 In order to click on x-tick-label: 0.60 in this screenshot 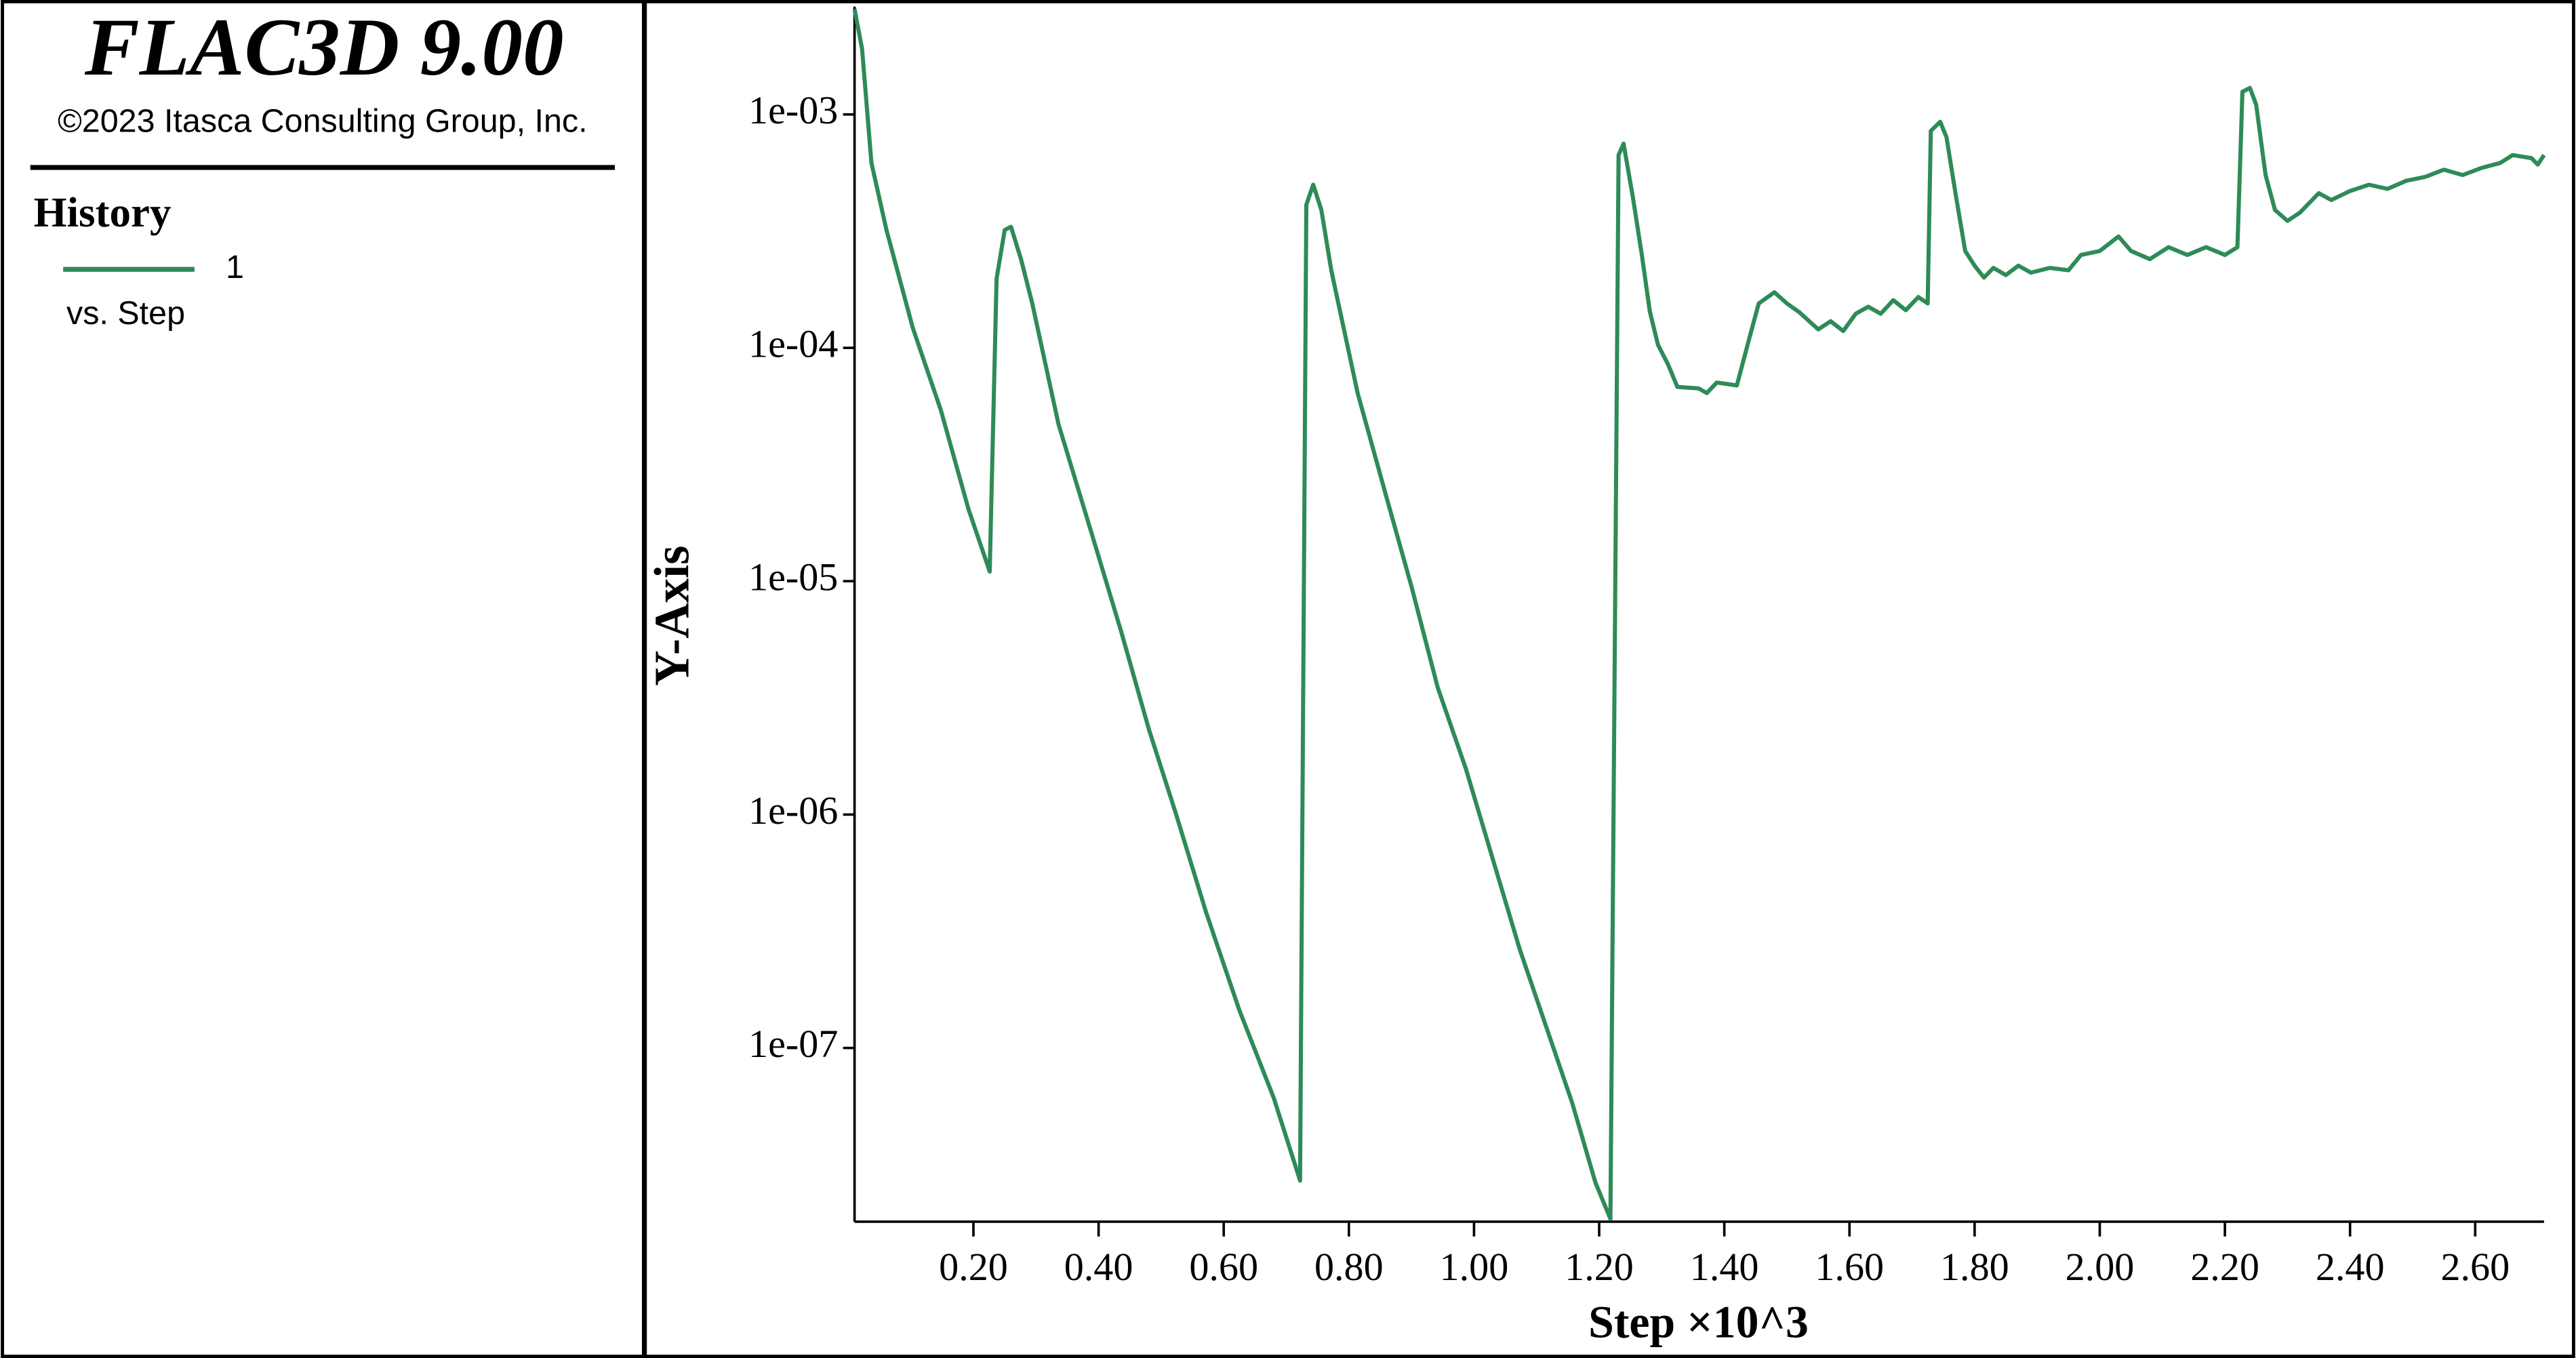, I will do `click(1223, 1267)`.